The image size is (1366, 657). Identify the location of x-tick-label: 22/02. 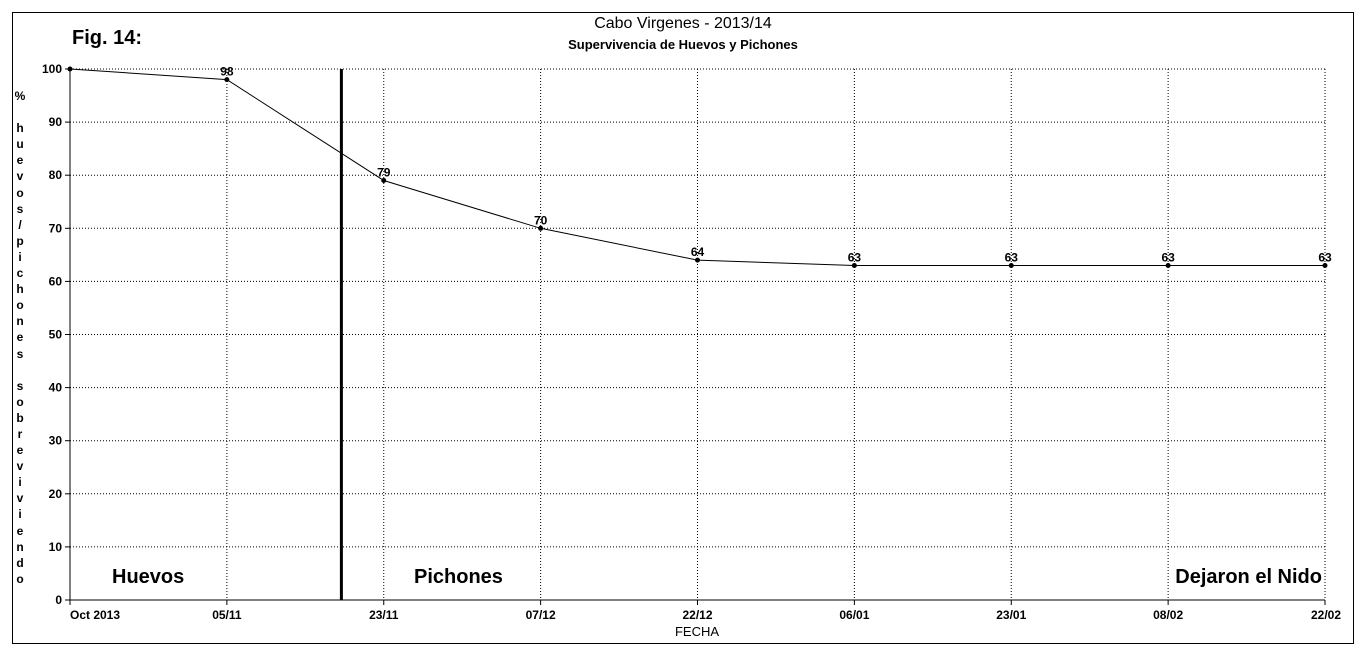
(1326, 615).